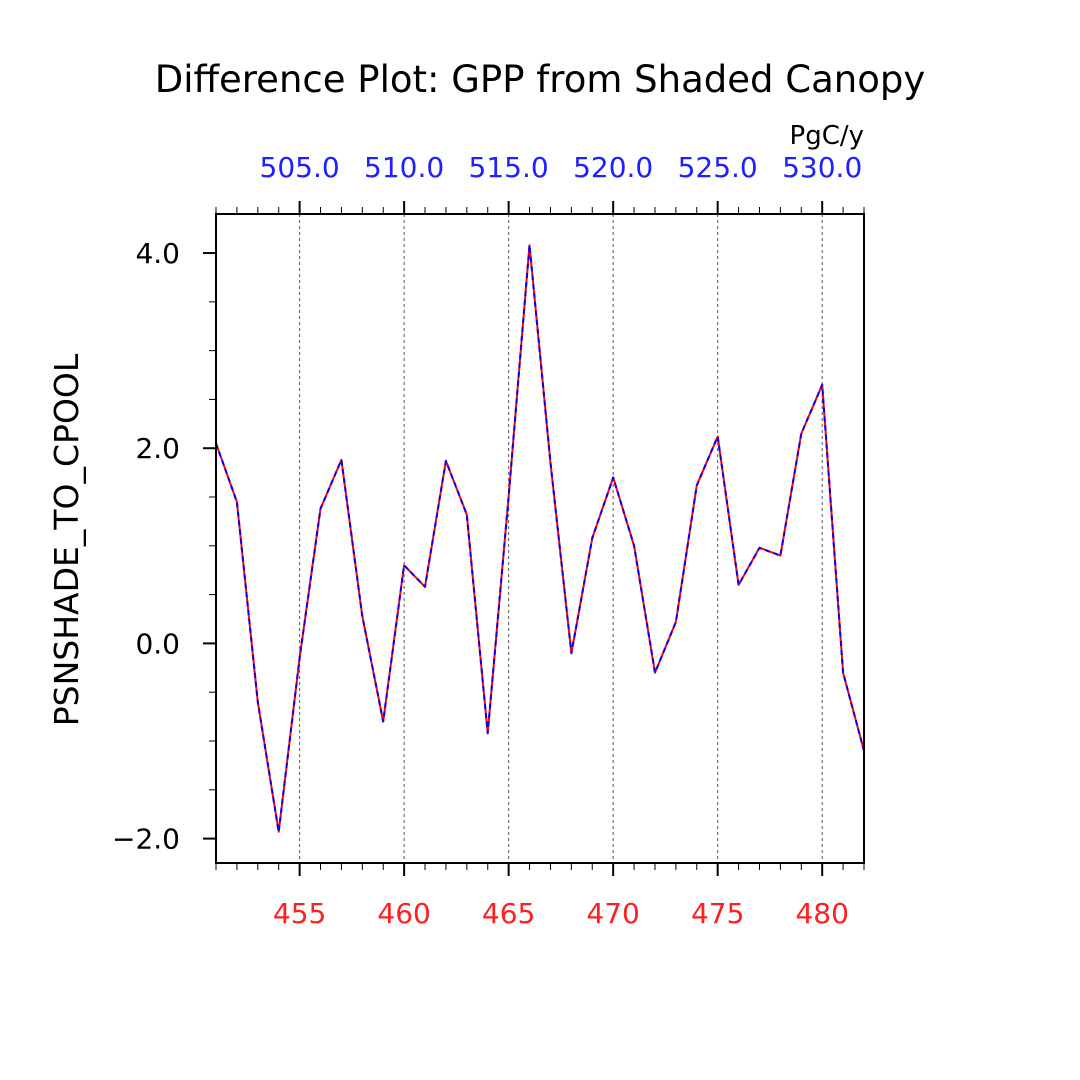 This screenshot has height=1080, width=1080. Describe the element at coordinates (540, 79) in the screenshot. I see `chart-title: Difference Plot: GPP from Shaded Canopy` at that location.